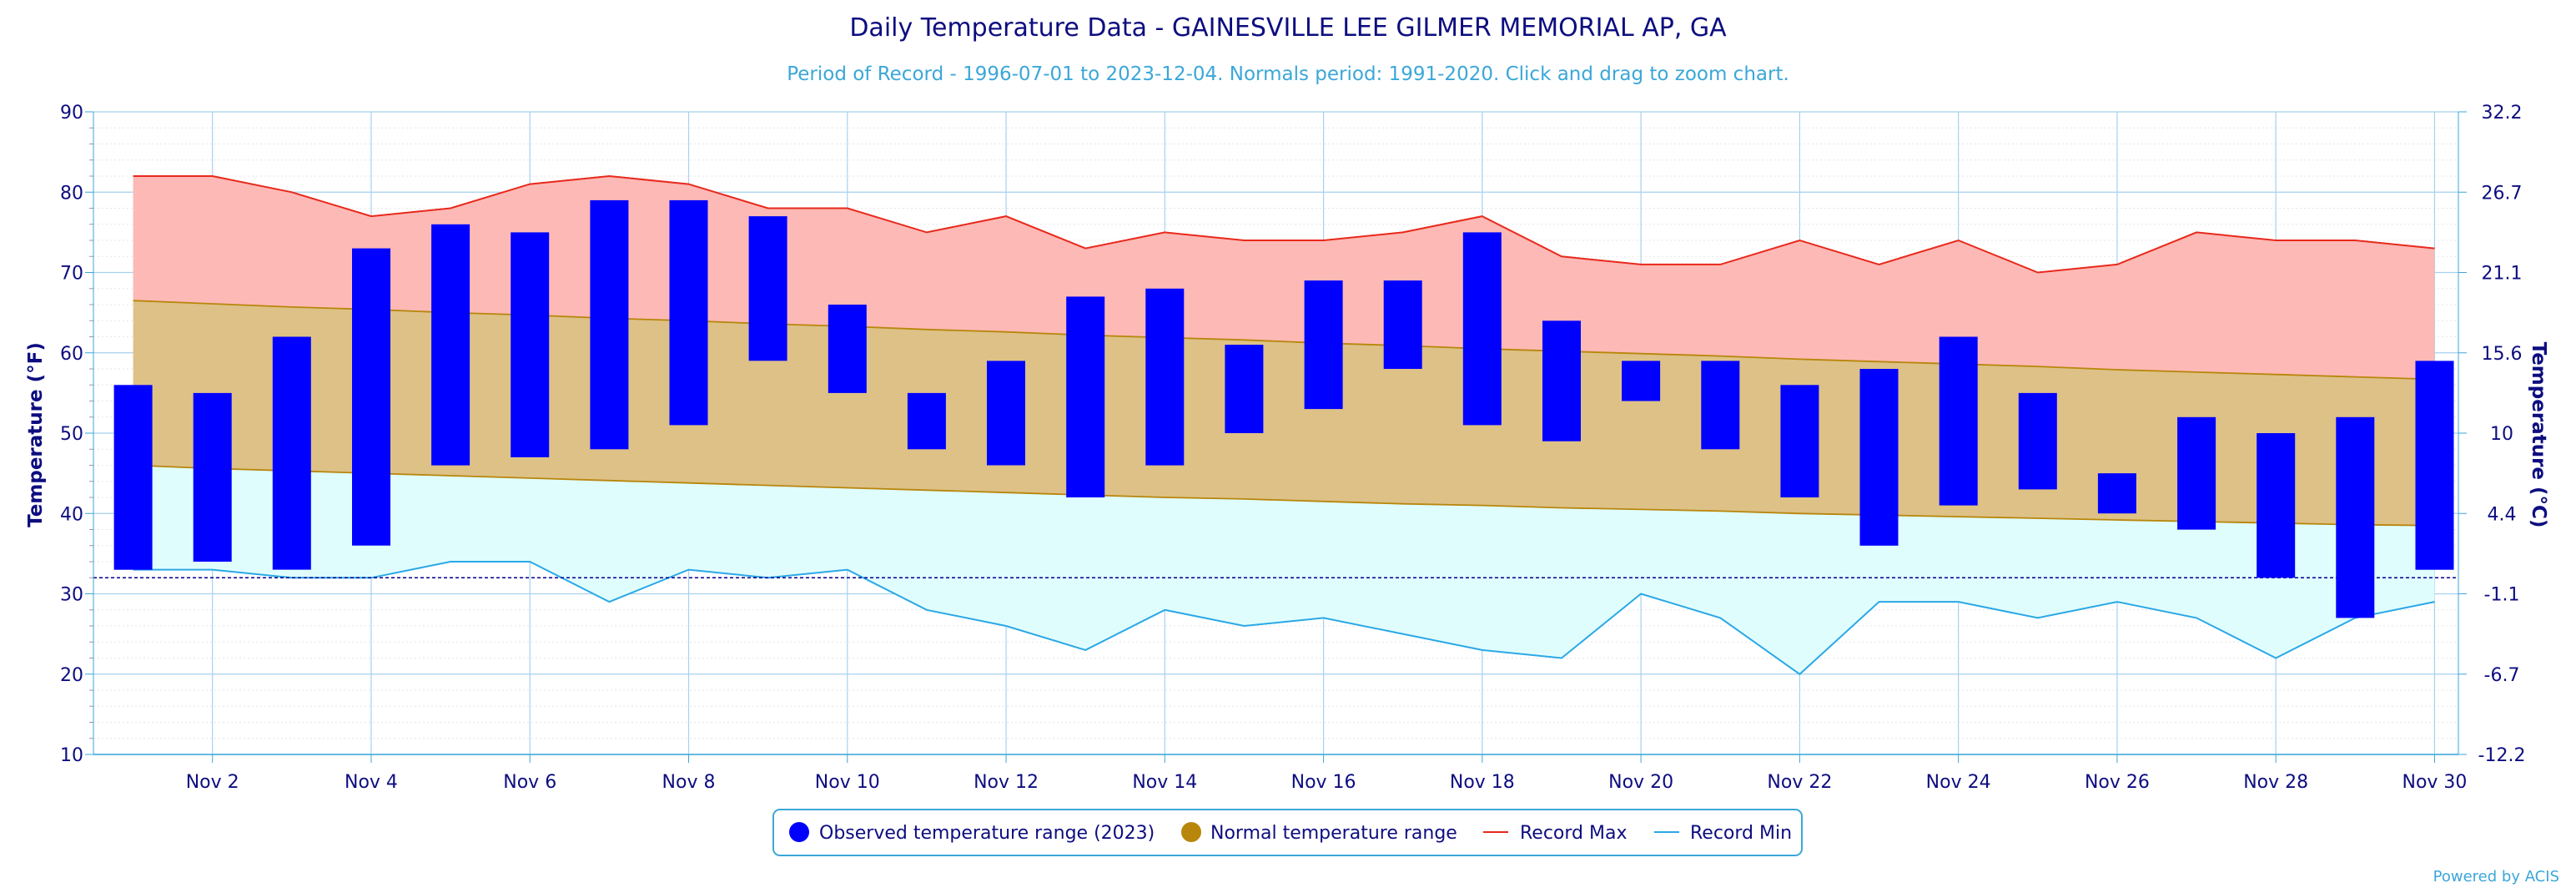 This screenshot has height=893, width=2576. I want to click on x-tick-label: Nov 2, so click(212, 782).